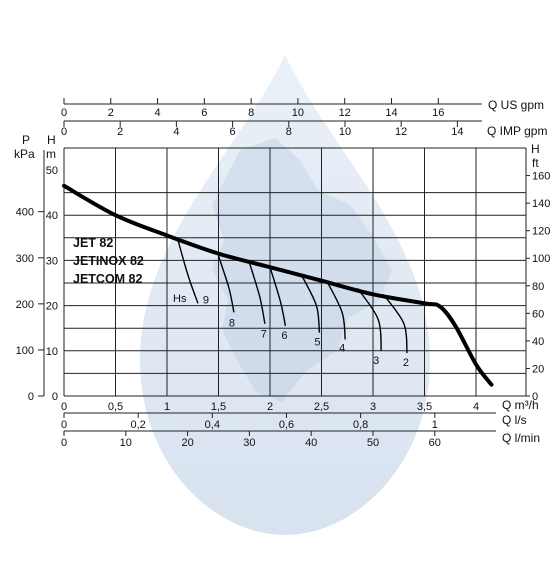 This screenshot has height=565, width=560. I want to click on suction-curve-label-8: 8, so click(232, 323).